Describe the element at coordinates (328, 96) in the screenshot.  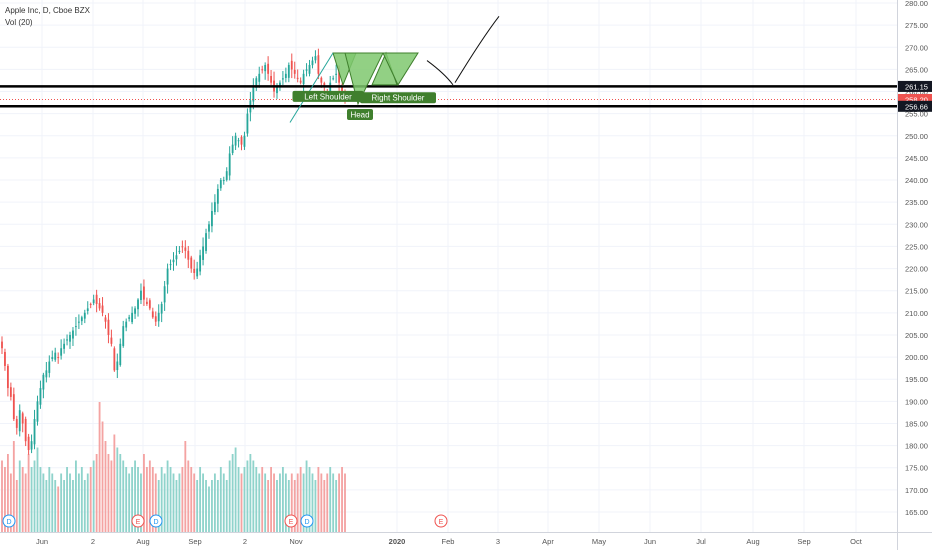
I see `left-shoulder-label: Left Shoulder` at that location.